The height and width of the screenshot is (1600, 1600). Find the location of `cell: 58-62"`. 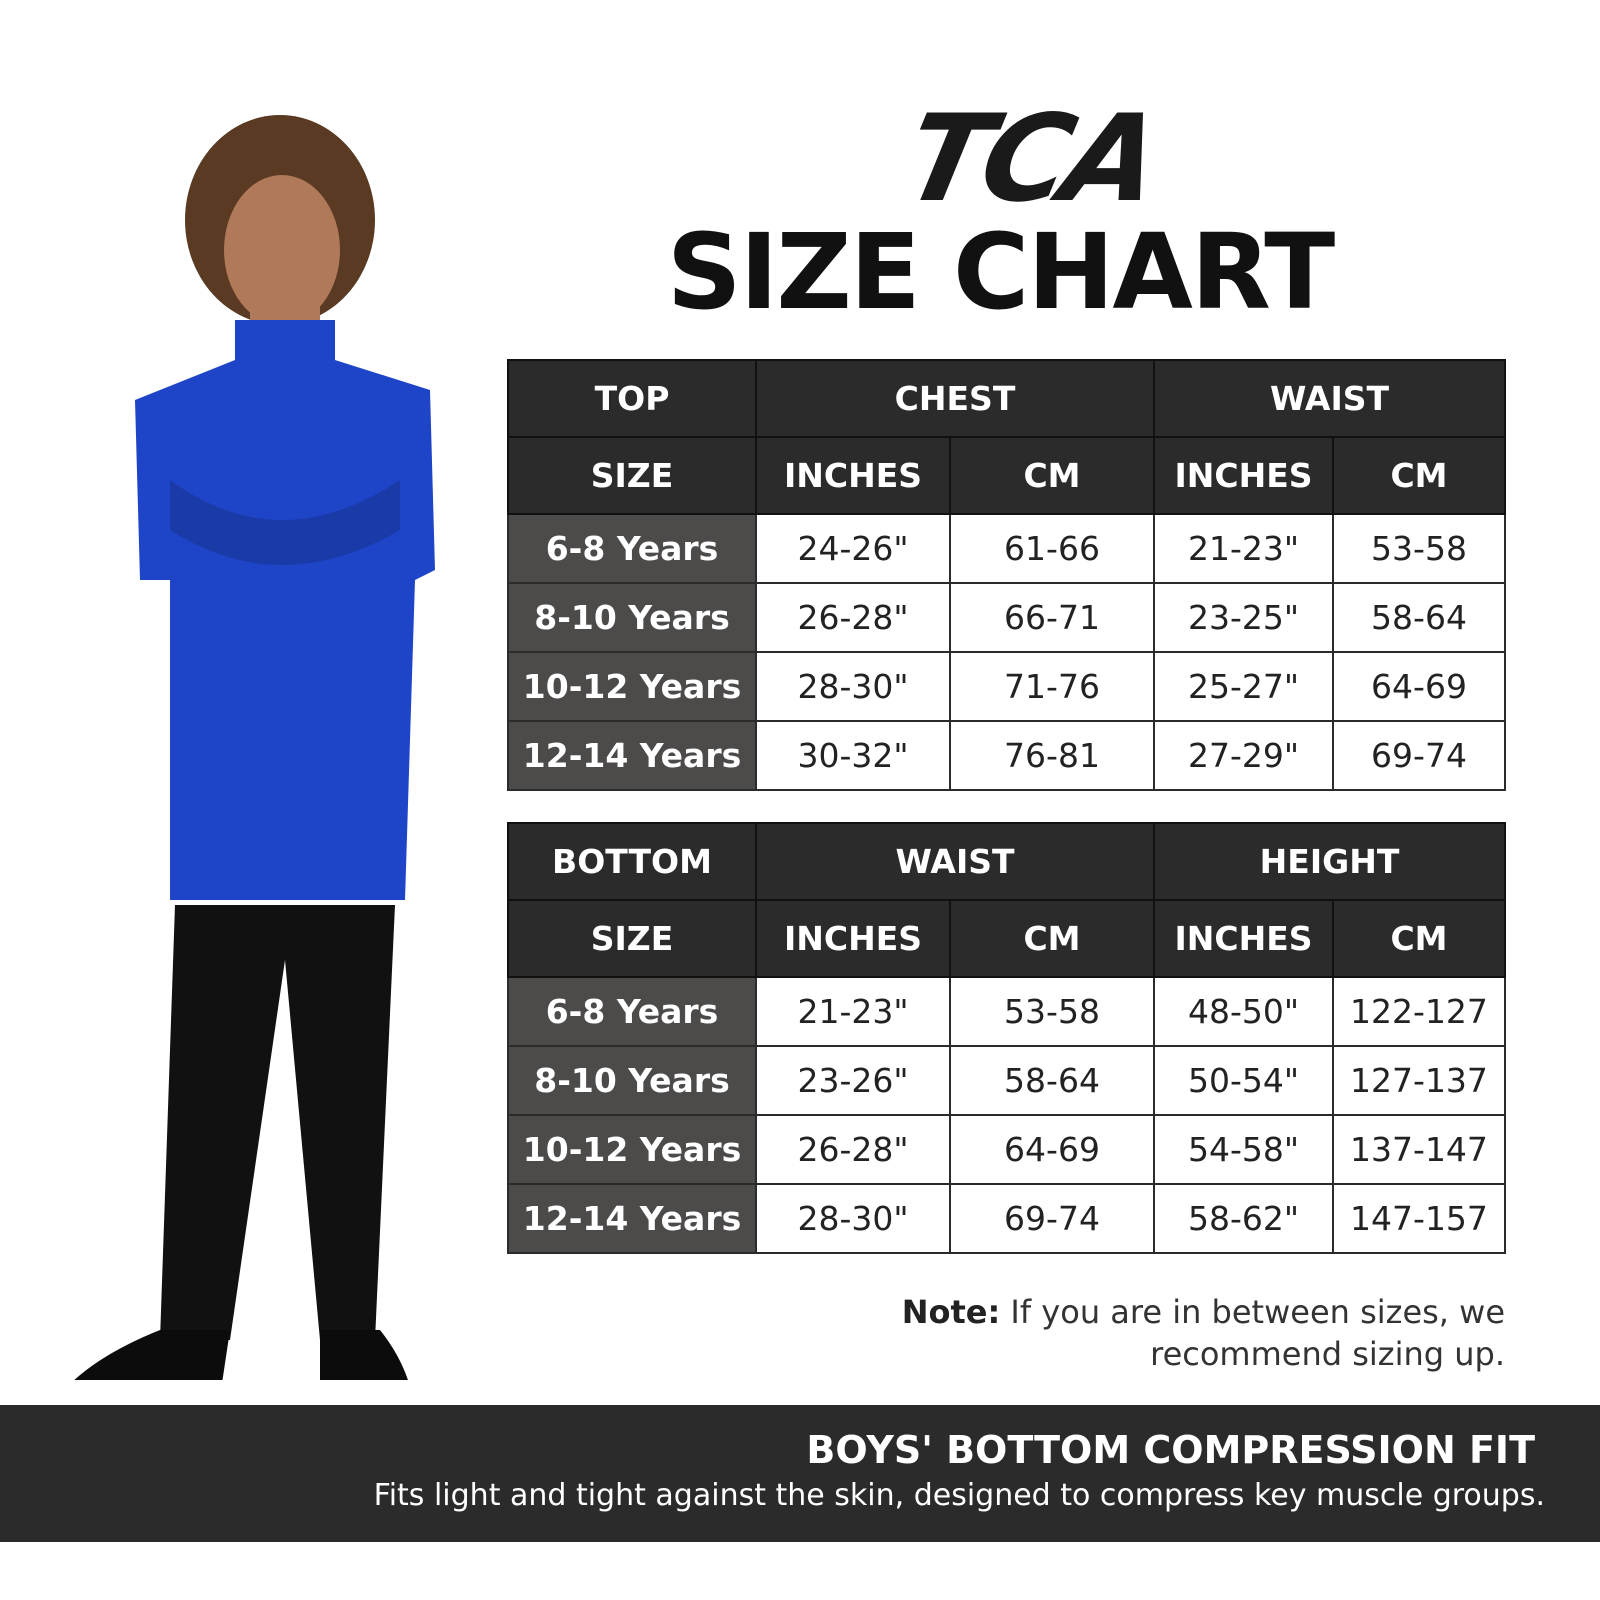

cell: 58-62" is located at coordinates (1243, 1218).